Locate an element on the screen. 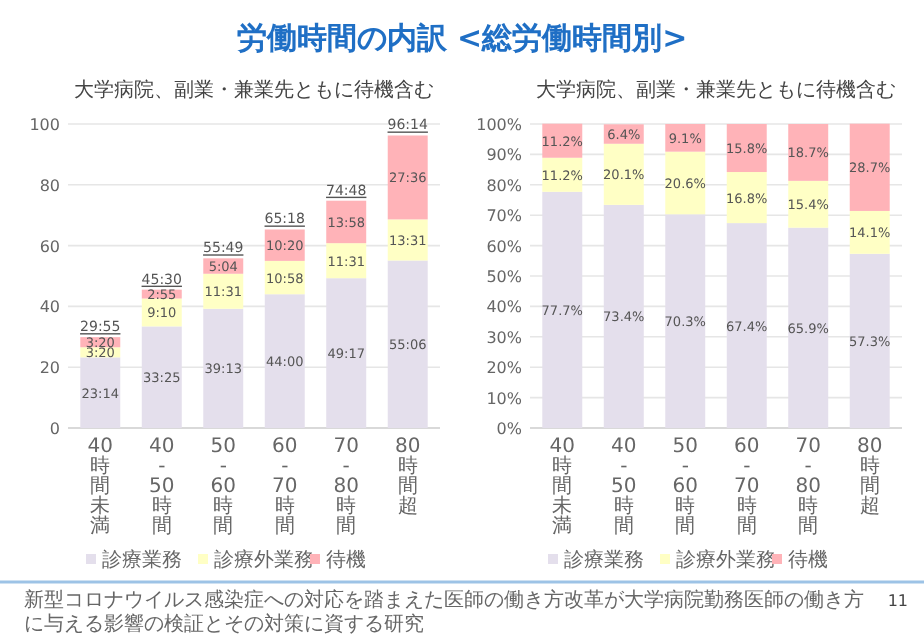  y-tick-label: 20 is located at coordinates (49, 368).